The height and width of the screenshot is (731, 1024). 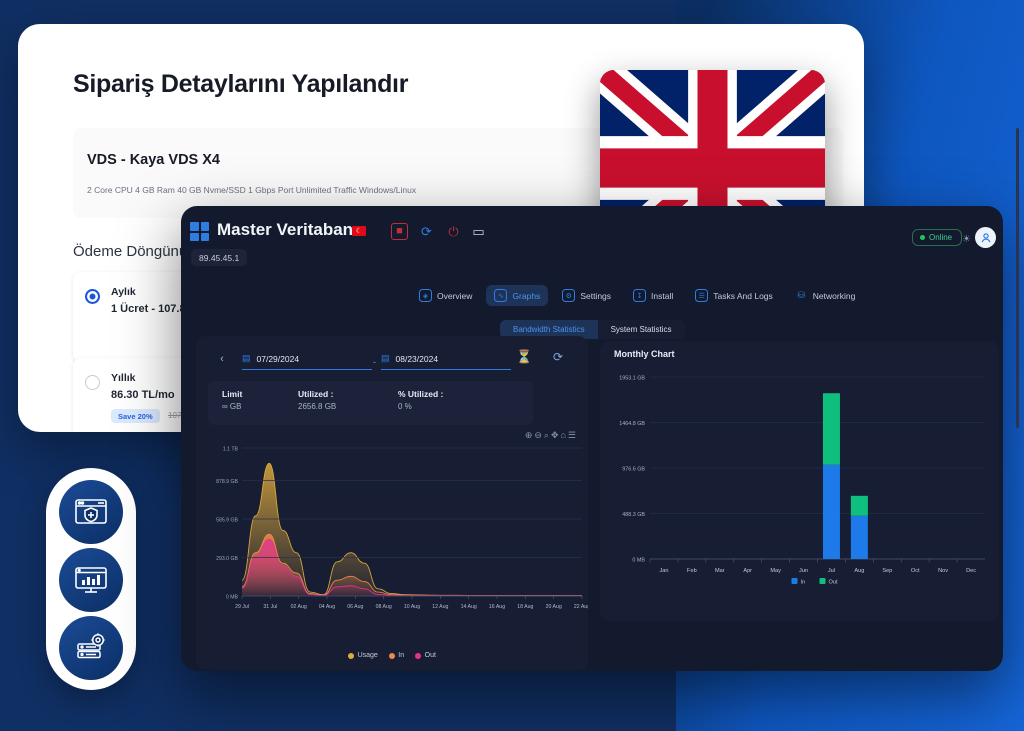 I want to click on compass-icon: ◈, so click(x=425, y=295).